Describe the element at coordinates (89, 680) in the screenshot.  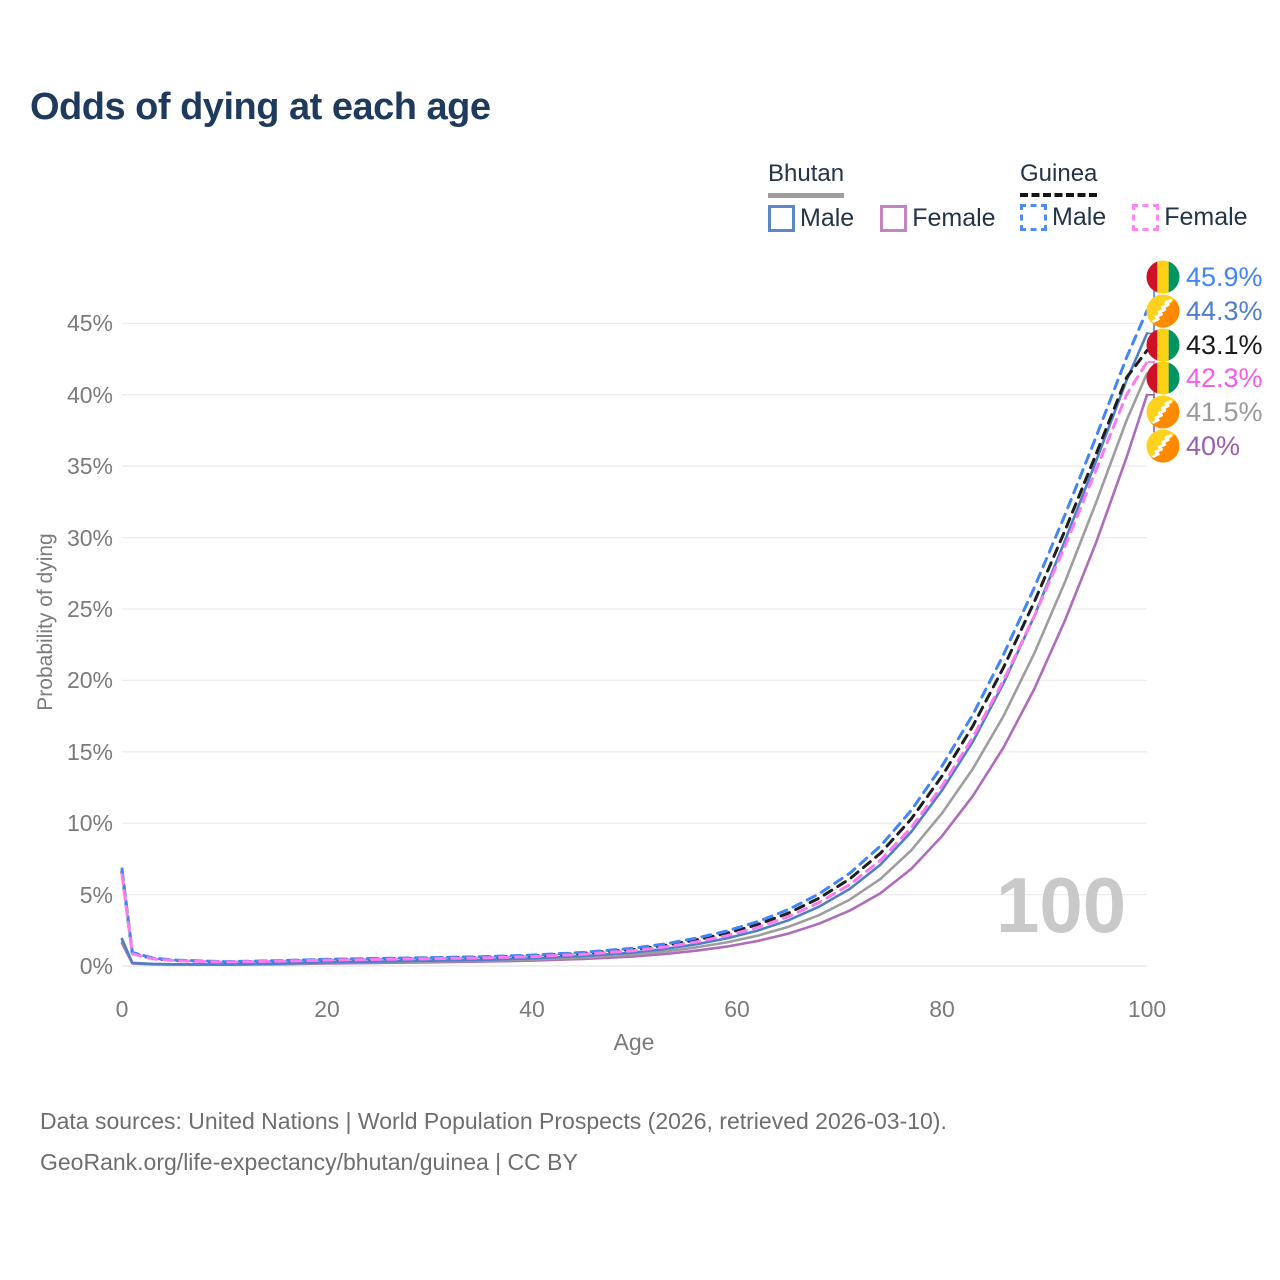
I see `y-tick-label-20: 20%` at that location.